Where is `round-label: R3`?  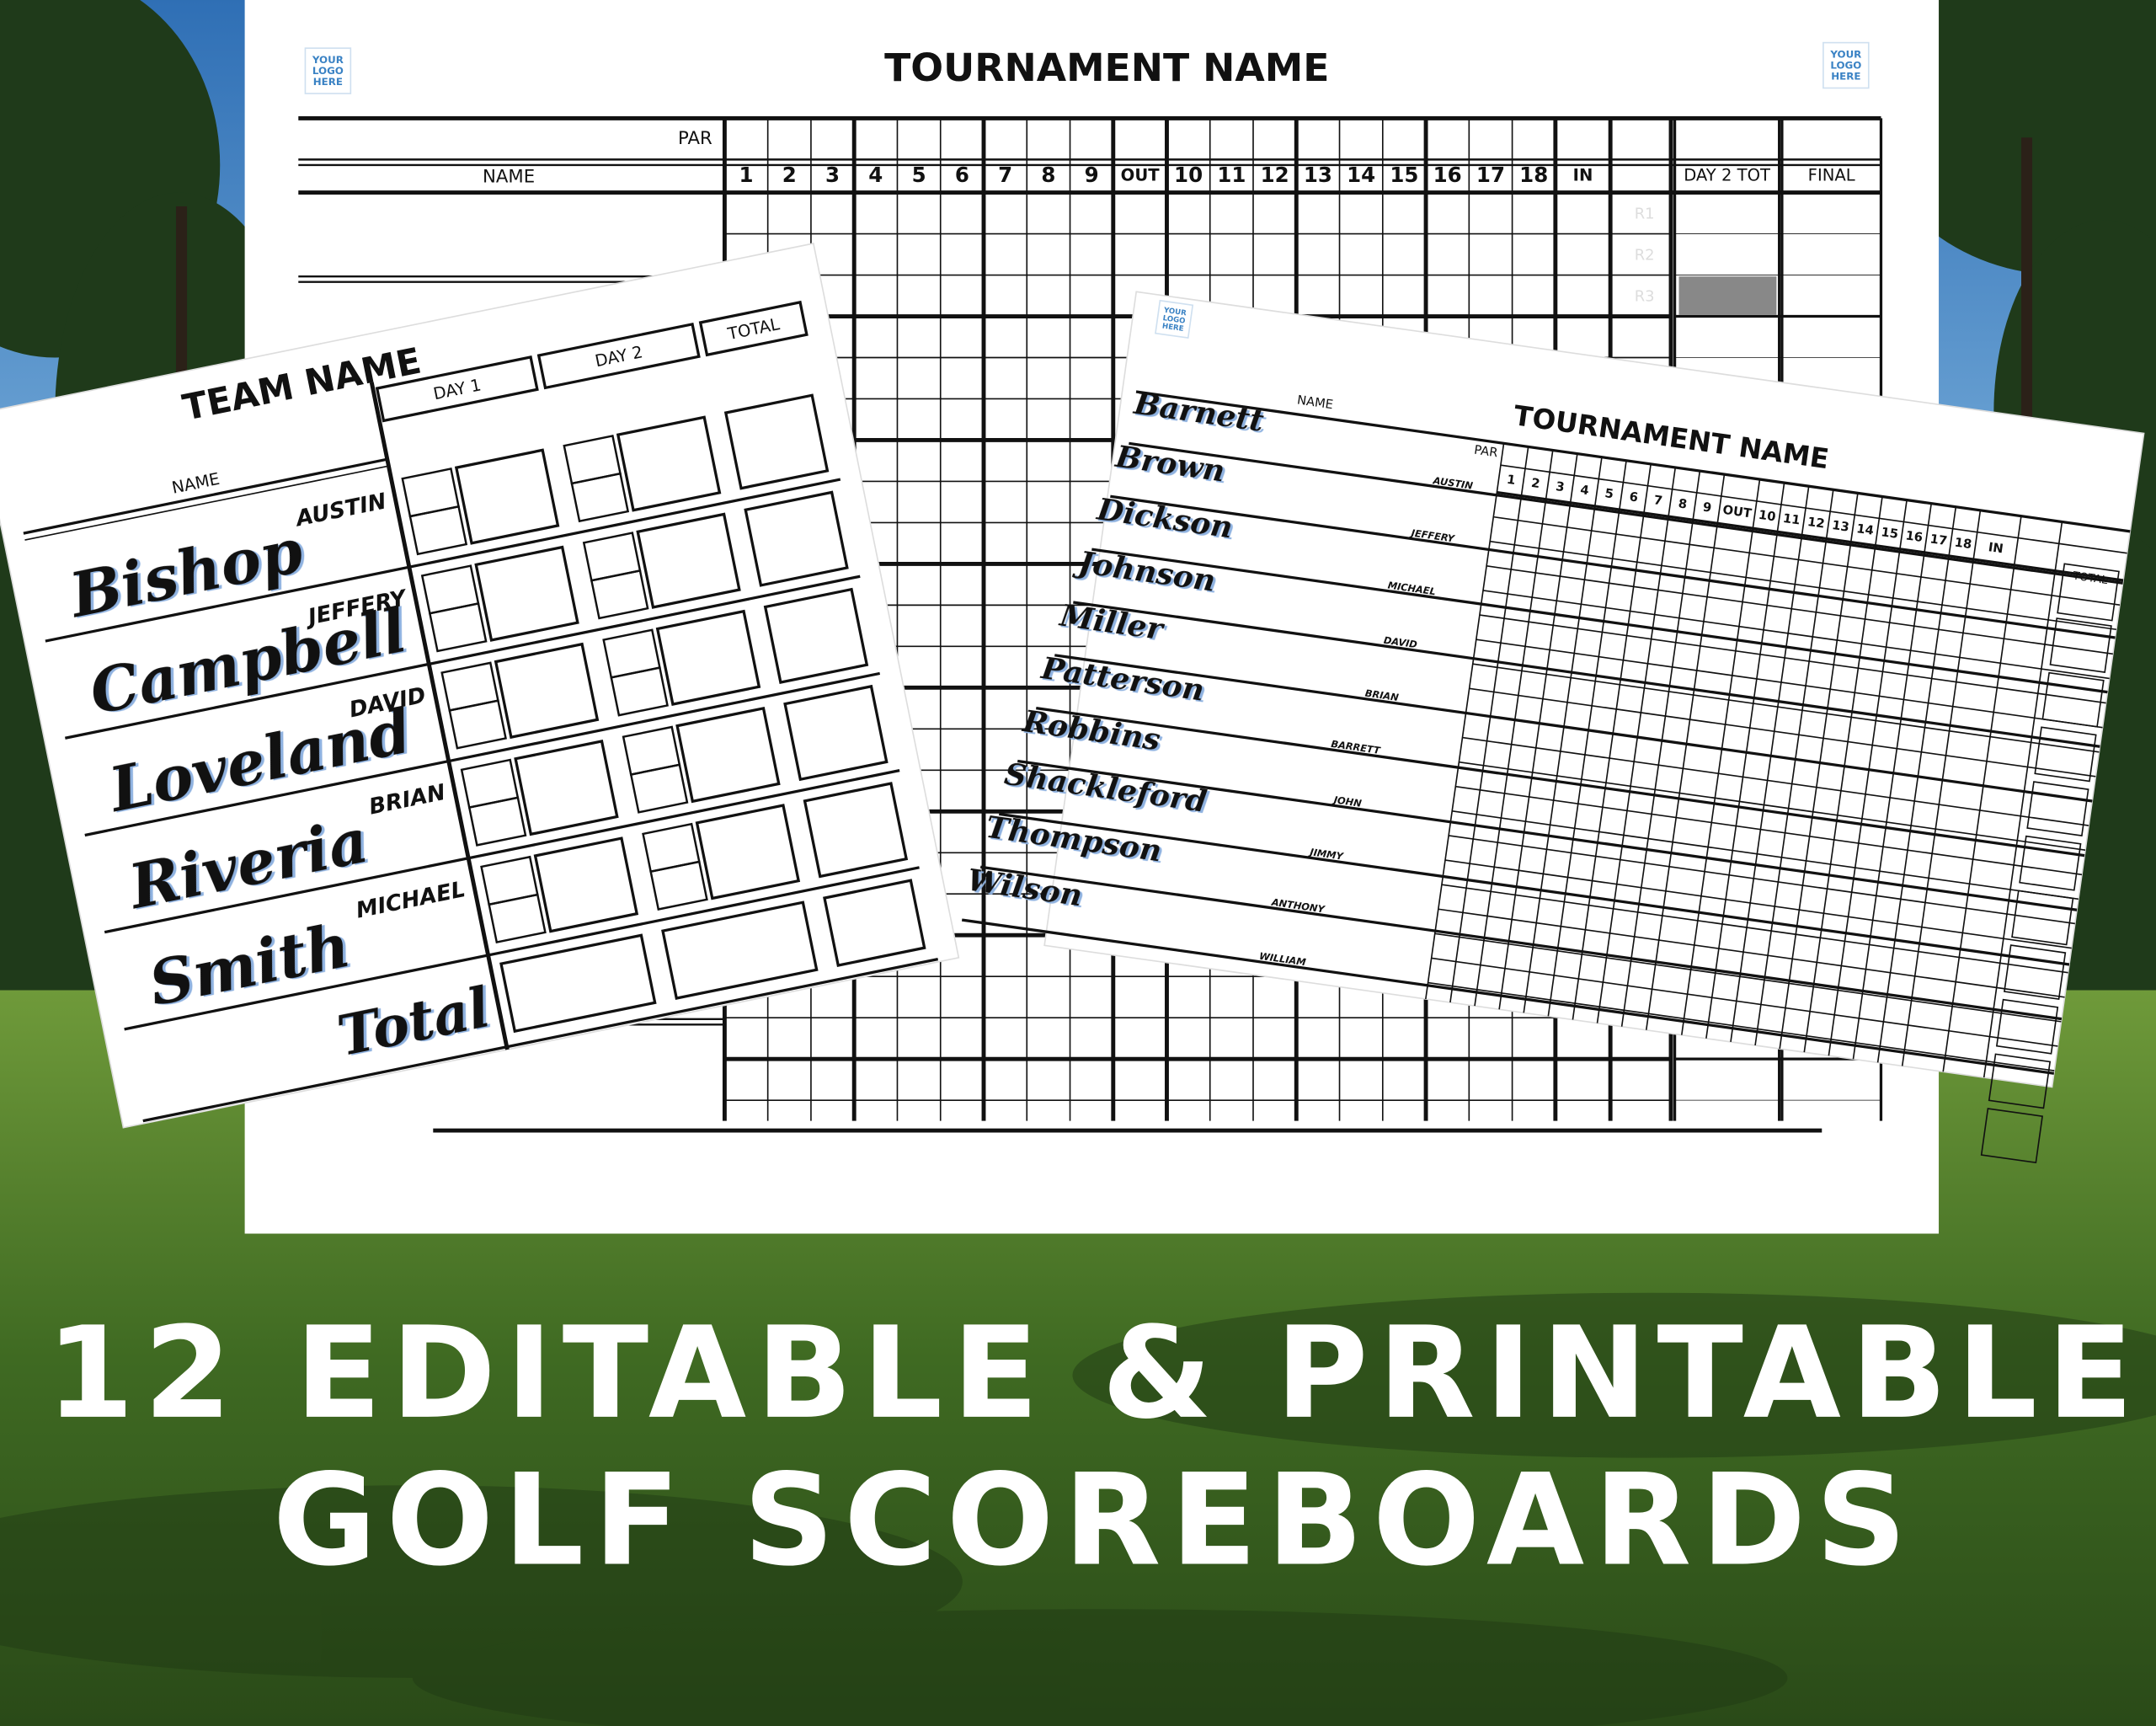 round-label: R3 is located at coordinates (1645, 297).